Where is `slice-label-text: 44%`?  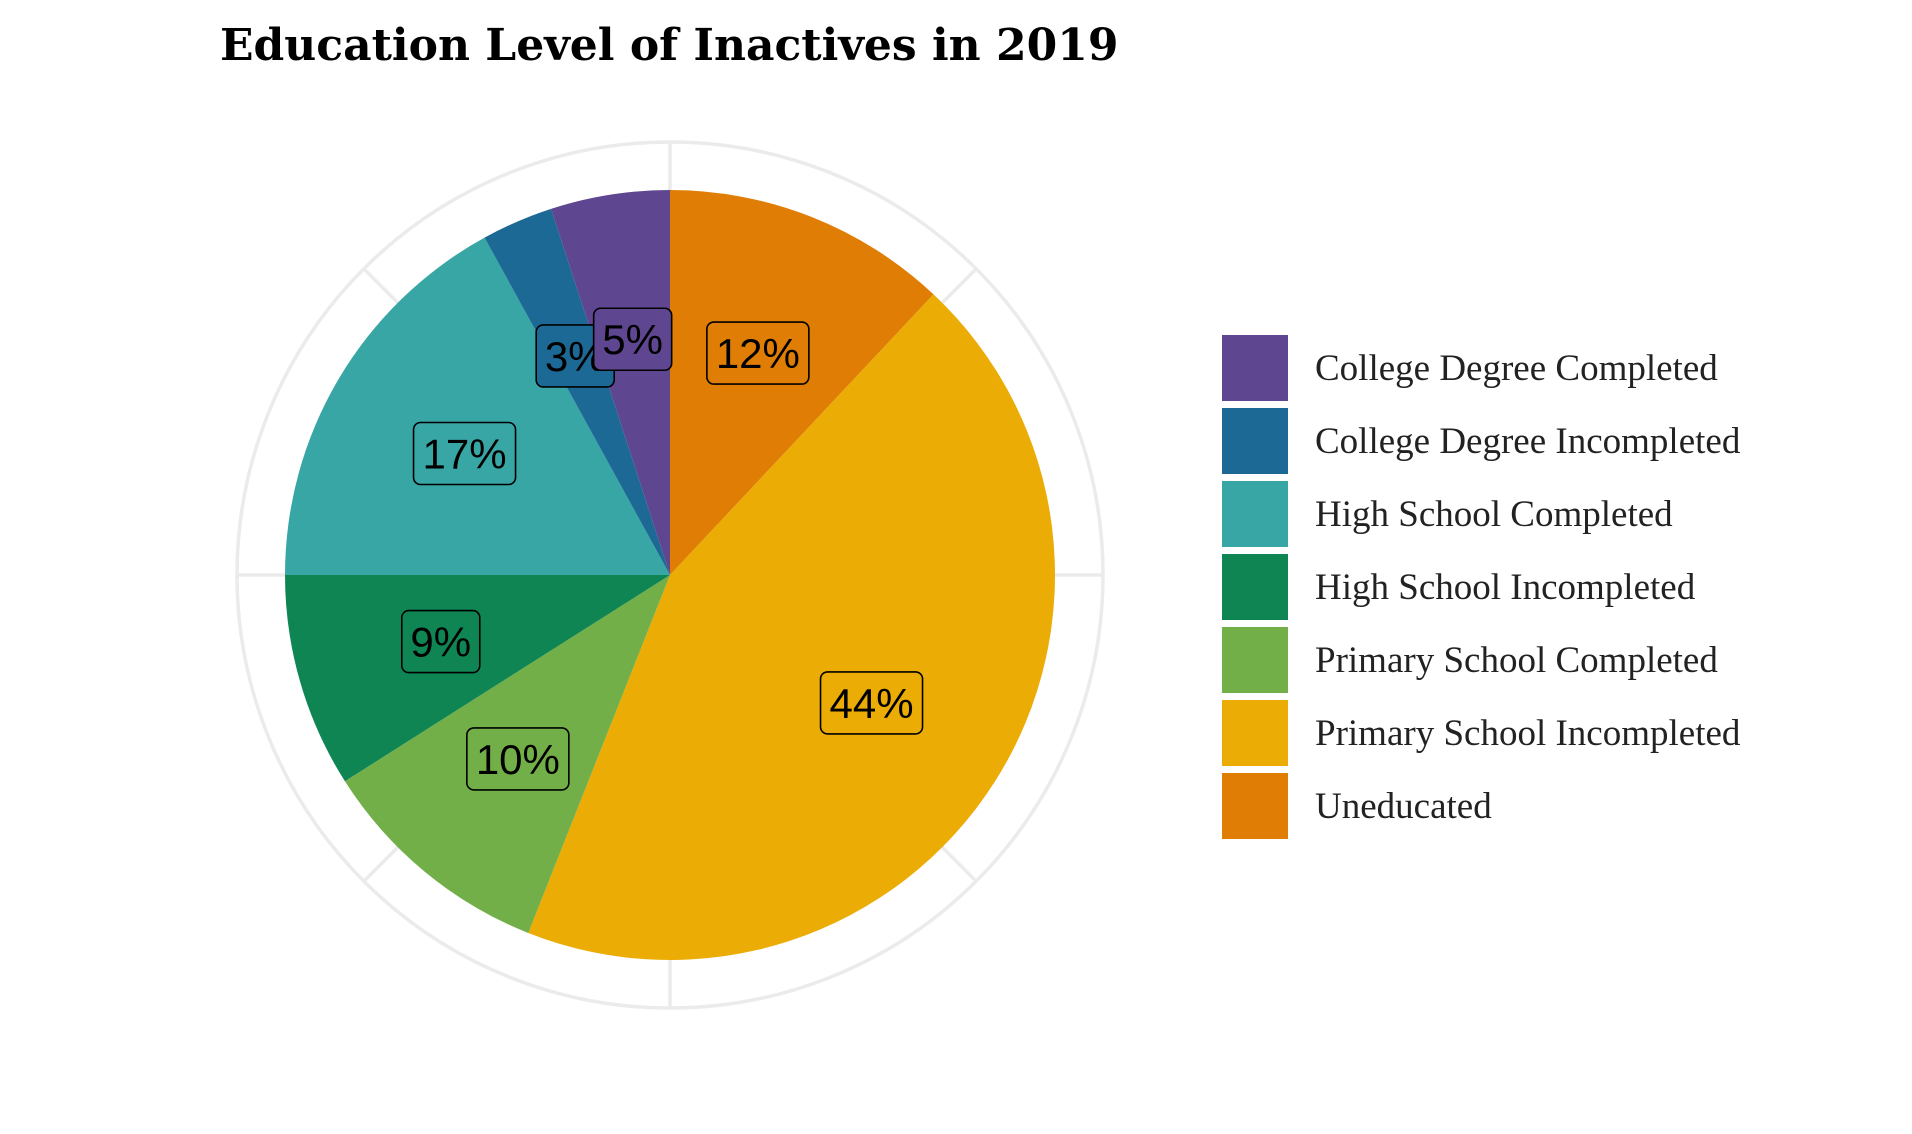
slice-label-text: 44% is located at coordinates (872, 703).